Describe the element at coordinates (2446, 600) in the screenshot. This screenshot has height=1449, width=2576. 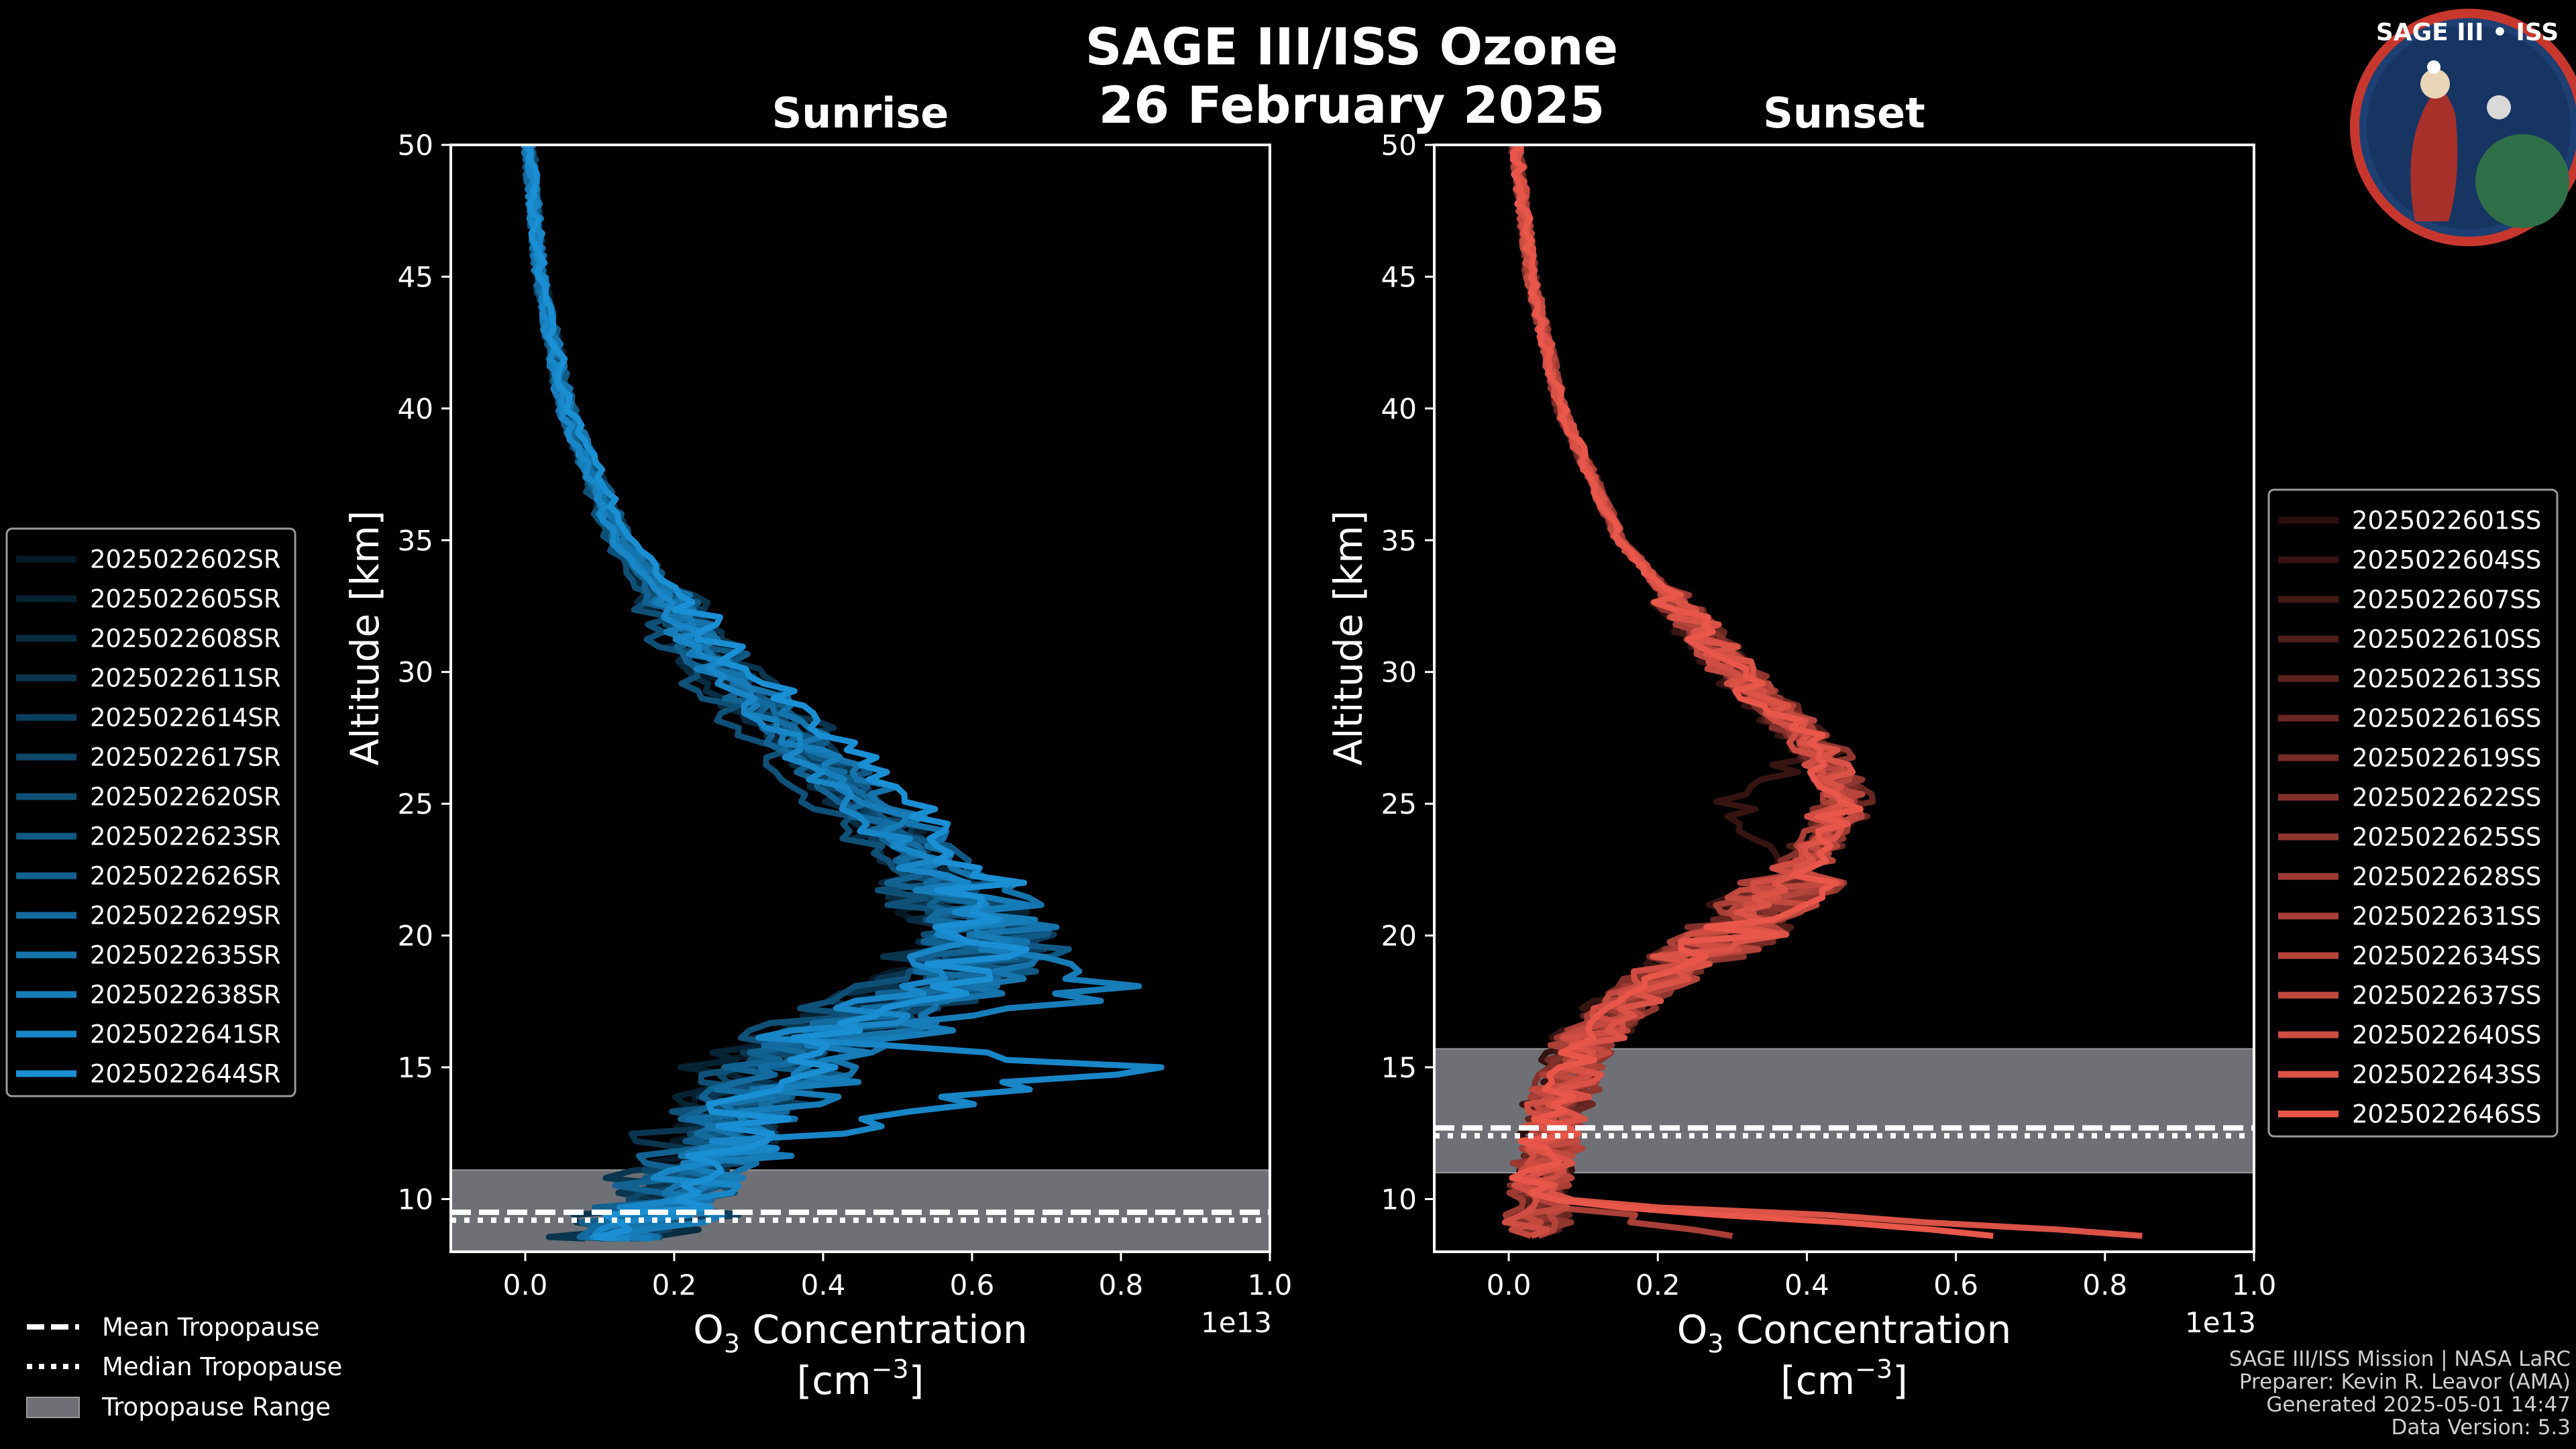
I see `legend-entry-label: 2025022607SS` at that location.